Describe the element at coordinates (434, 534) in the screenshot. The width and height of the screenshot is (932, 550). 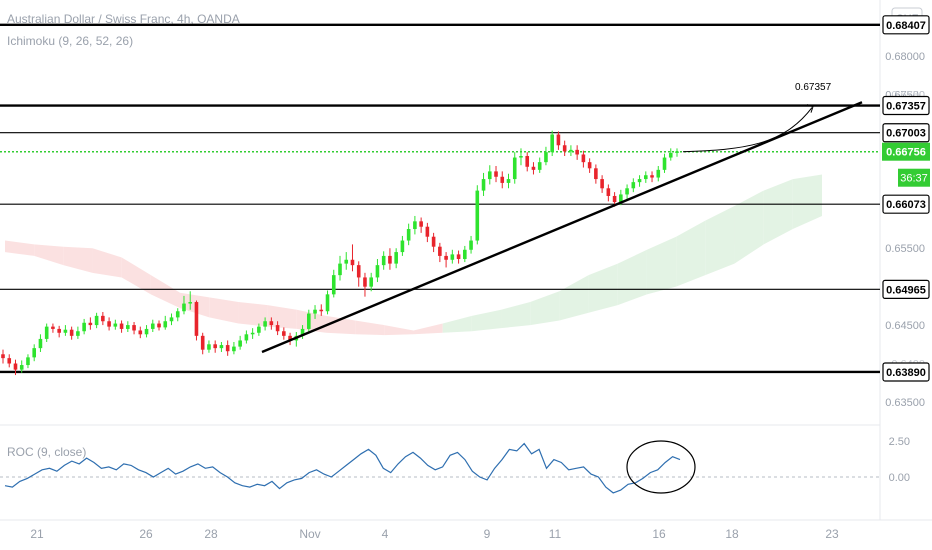
I see `time-axis: 21 26 28 Nov 4 9 11 16 18 23` at that location.